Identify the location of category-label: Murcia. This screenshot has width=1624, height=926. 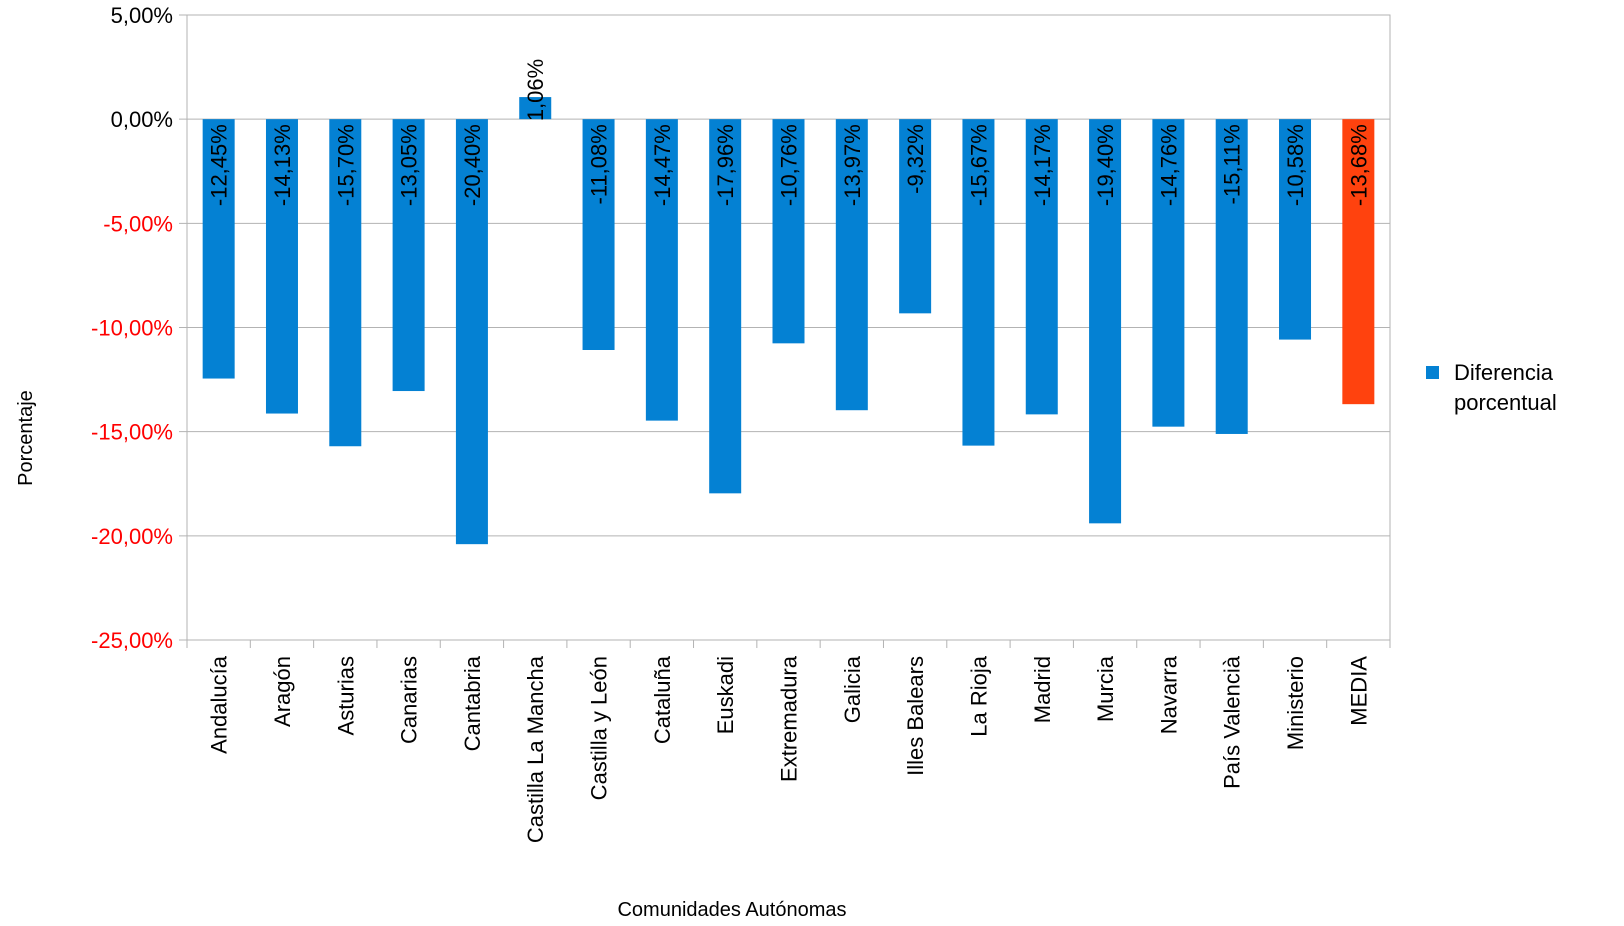
(1105, 688).